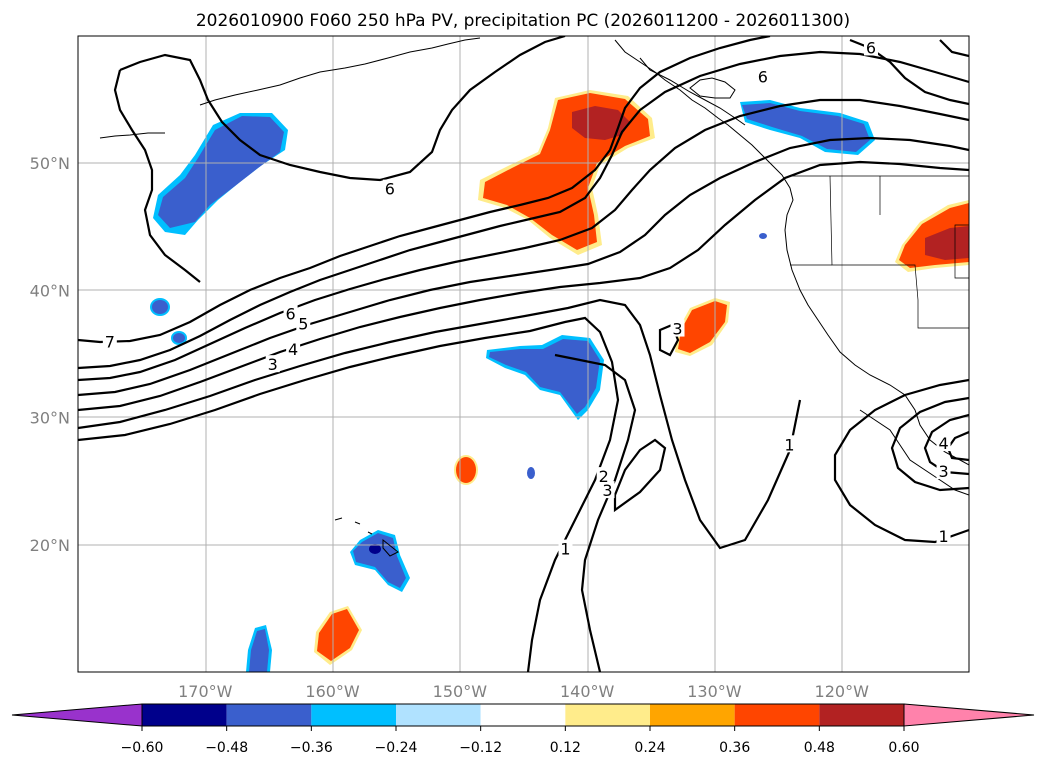 This screenshot has width=1047, height=765. What do you see at coordinates (303, 323) in the screenshot?
I see `contour-label: 5` at bounding box center [303, 323].